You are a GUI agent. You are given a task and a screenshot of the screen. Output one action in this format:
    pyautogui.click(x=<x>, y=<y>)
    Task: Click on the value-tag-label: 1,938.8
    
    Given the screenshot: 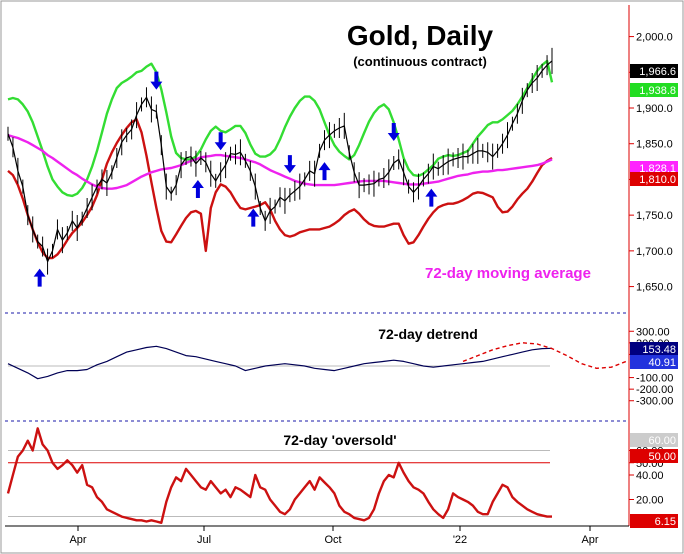 What is the action you would take?
    pyautogui.click(x=657, y=91)
    